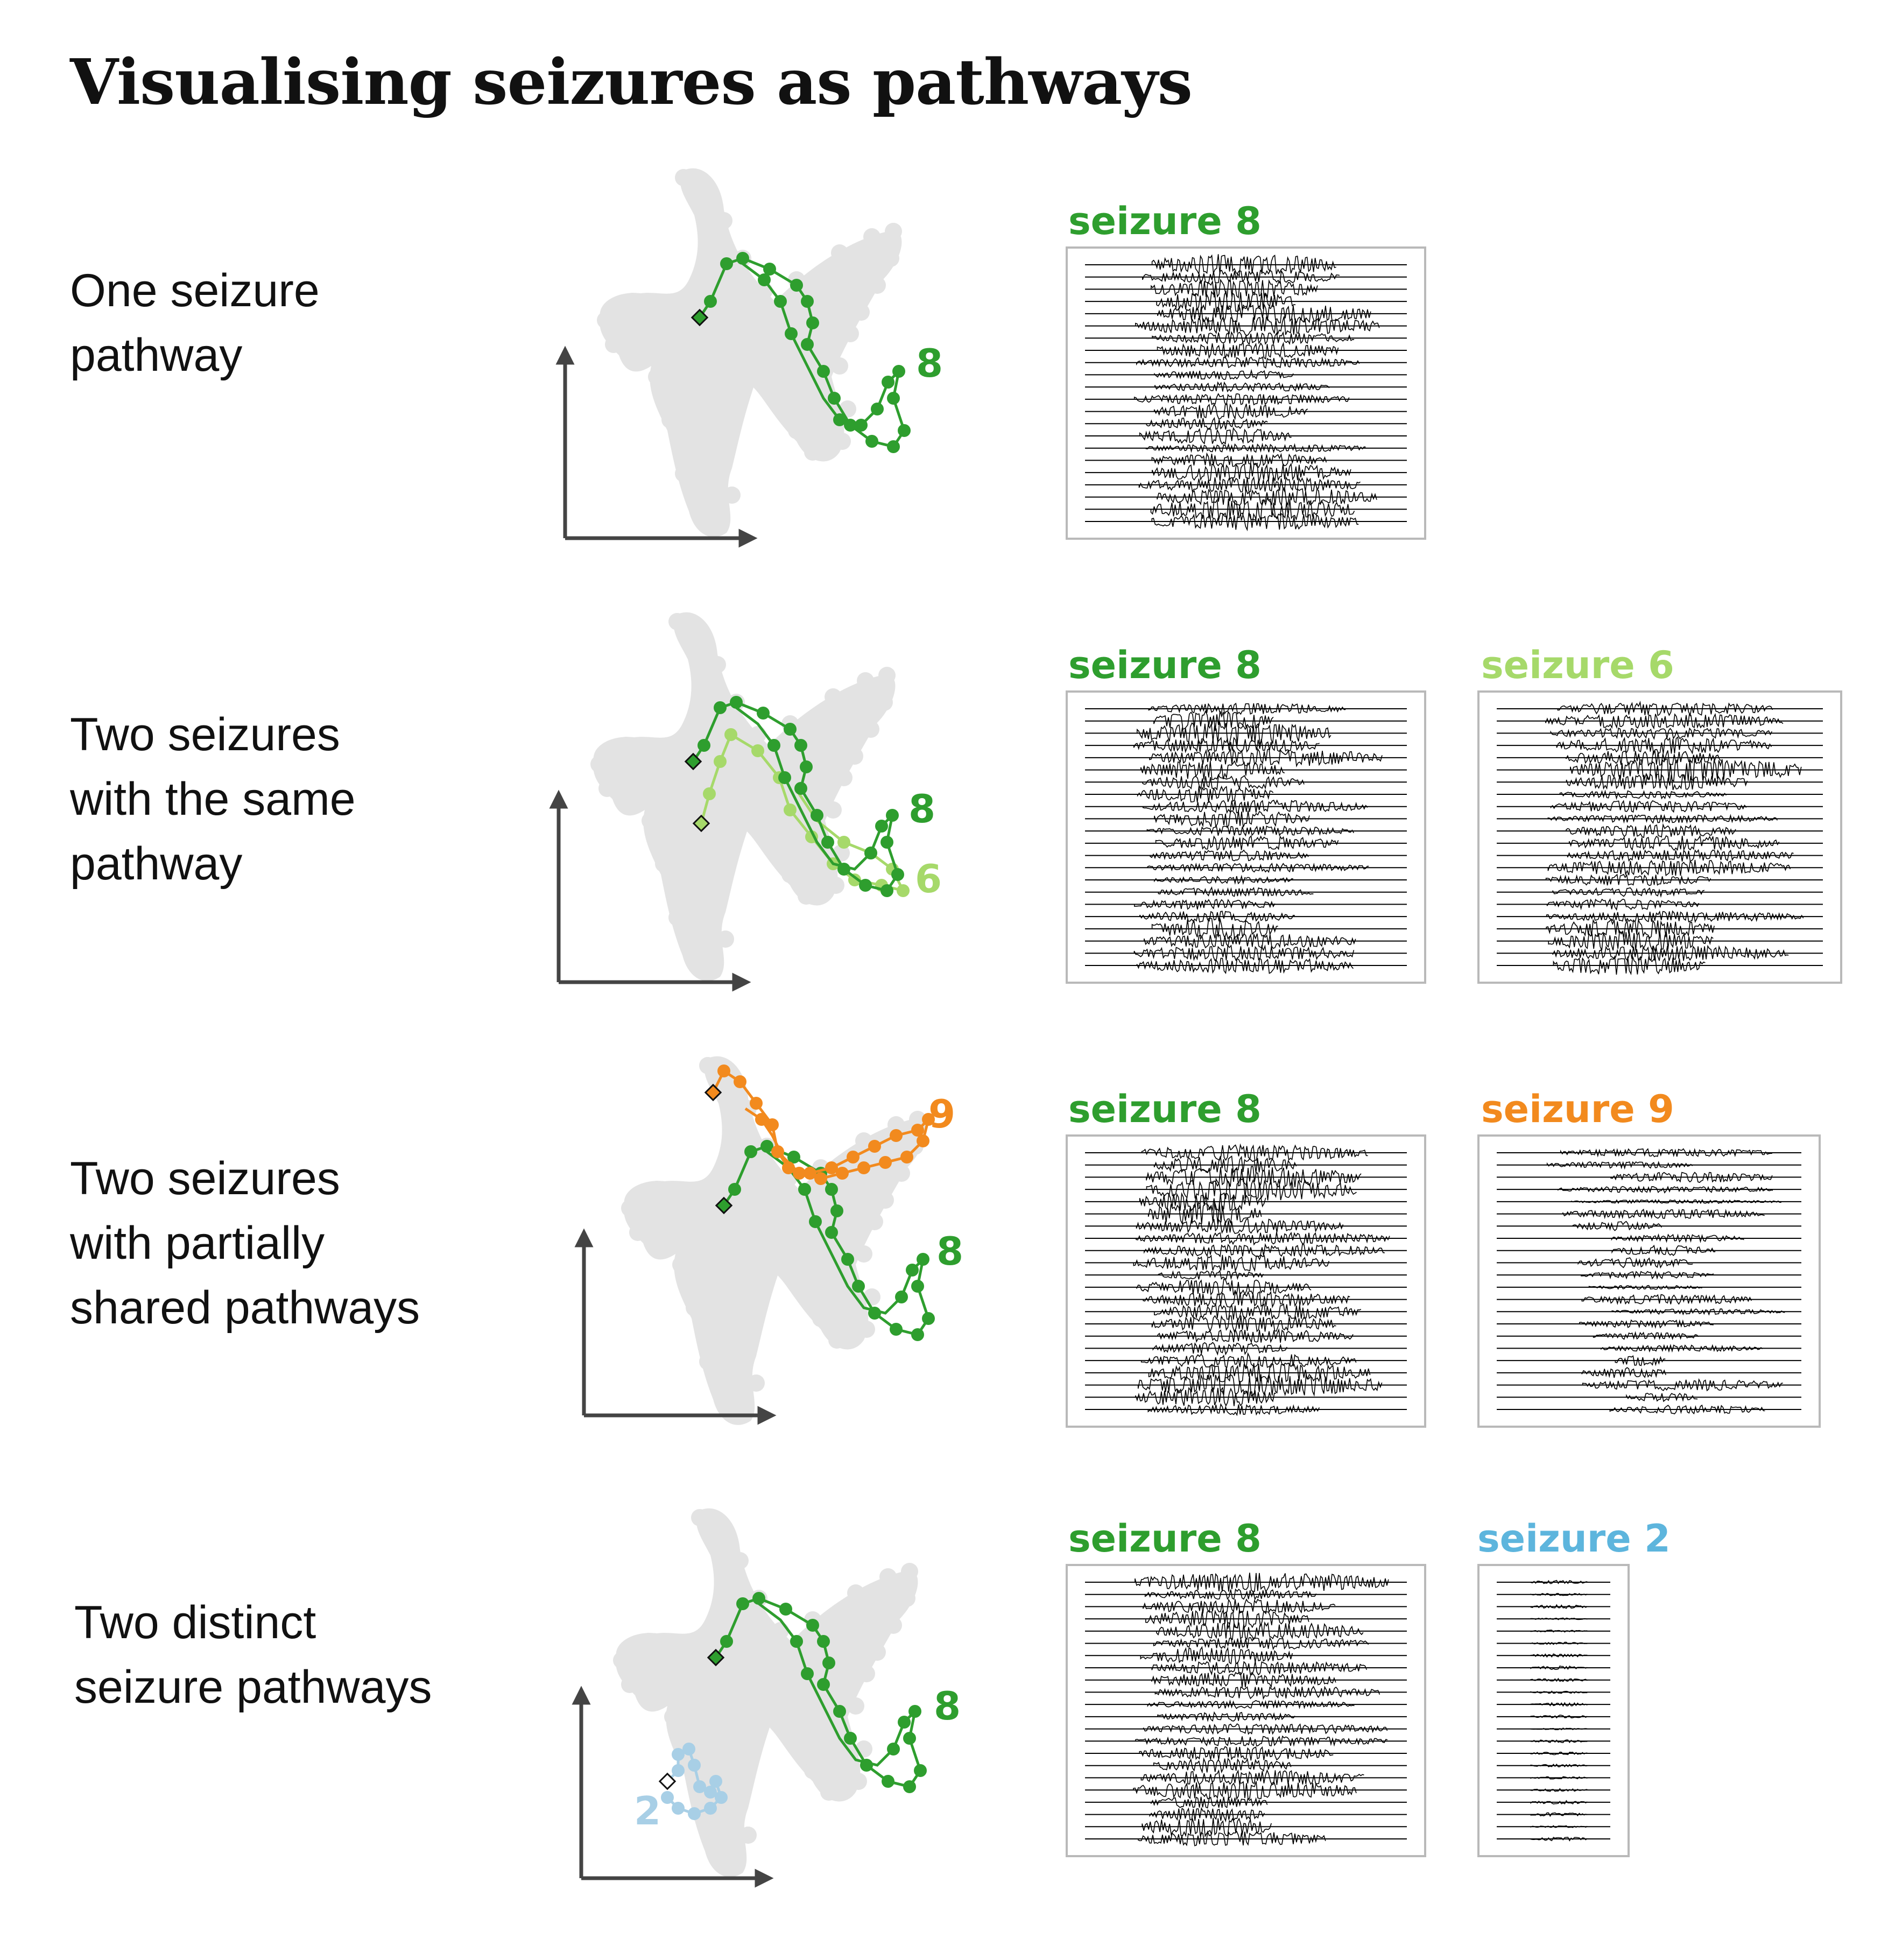 The width and height of the screenshot is (1902, 1960). I want to click on embedding-map-row-1: 8, so click(749, 358).